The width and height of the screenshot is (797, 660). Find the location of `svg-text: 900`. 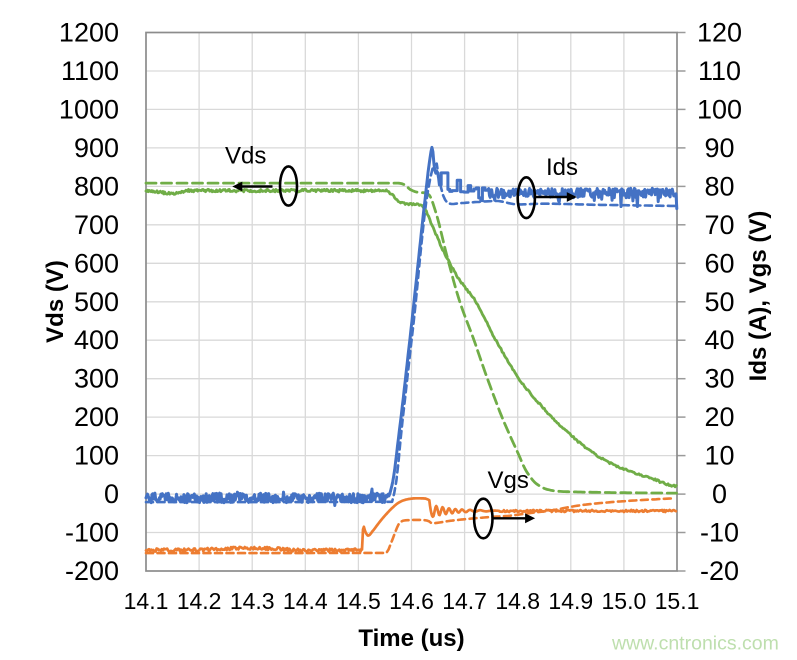

svg-text: 900 is located at coordinates (96, 148).